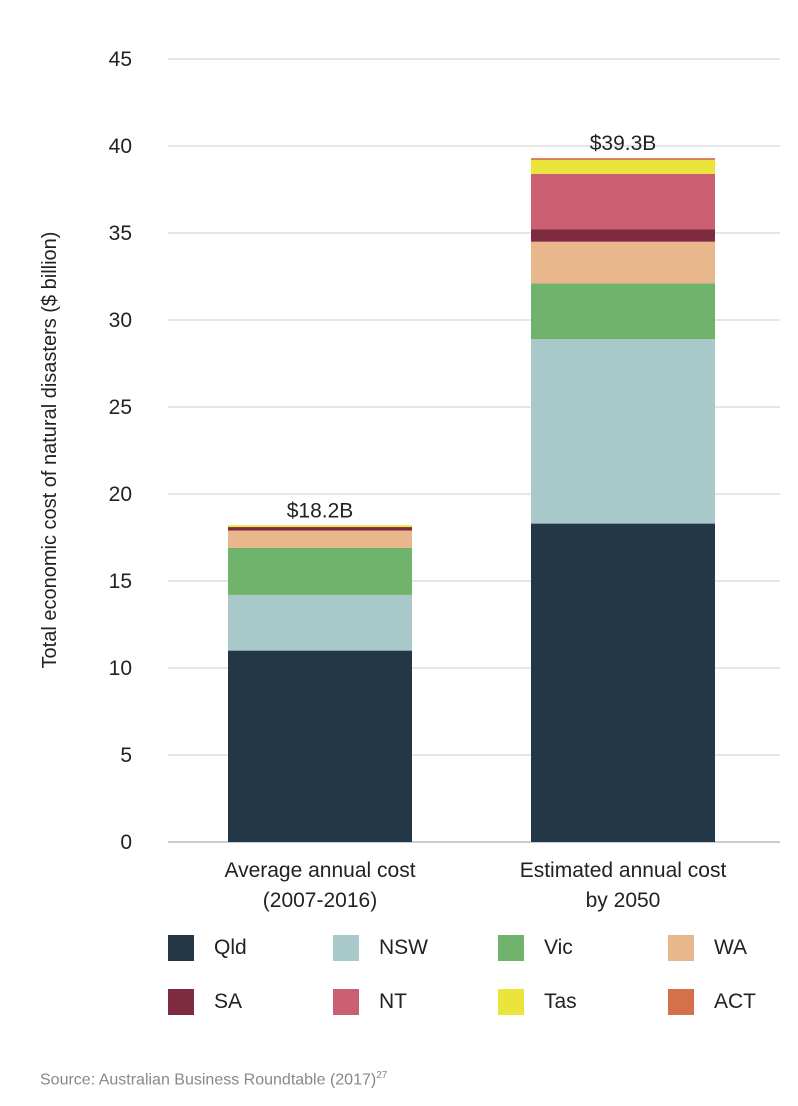 This screenshot has width=798, height=1106. What do you see at coordinates (120, 146) in the screenshot?
I see `y-tick-label: 40` at bounding box center [120, 146].